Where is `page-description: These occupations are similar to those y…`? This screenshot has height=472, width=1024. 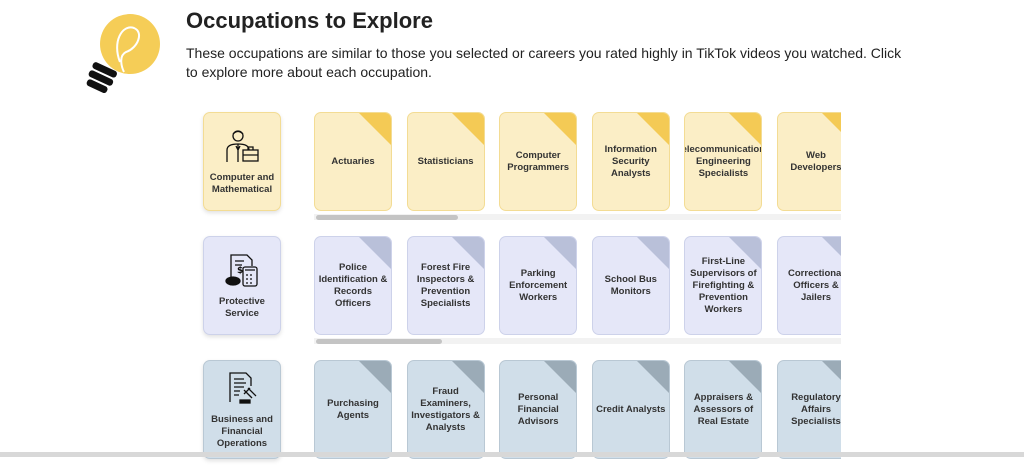 page-description: These occupations are similar to those y… is located at coordinates (544, 62).